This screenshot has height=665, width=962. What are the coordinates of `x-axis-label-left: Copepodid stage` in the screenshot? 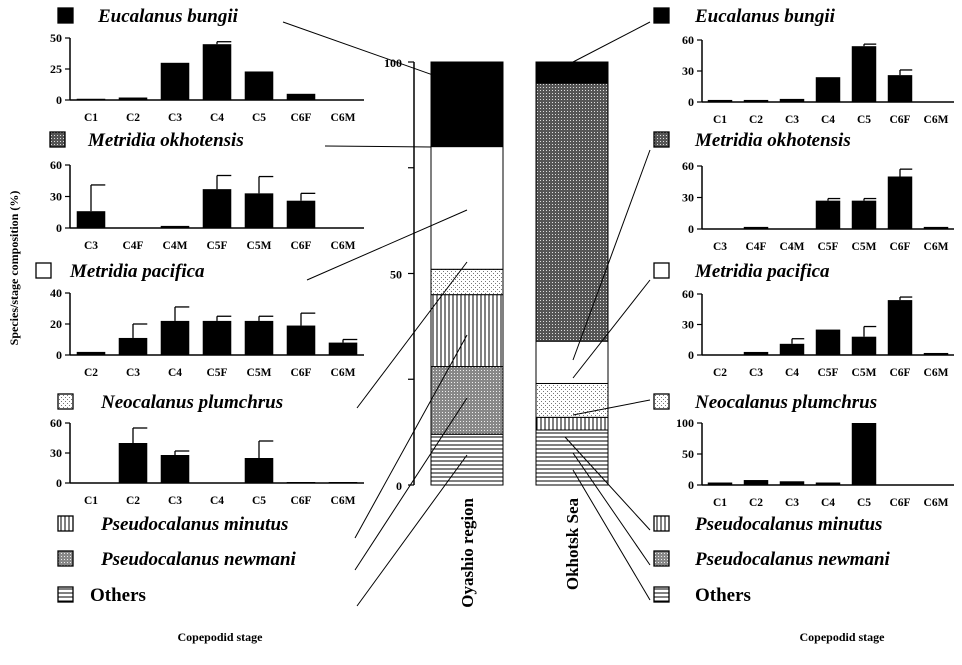 It's located at (220, 637).